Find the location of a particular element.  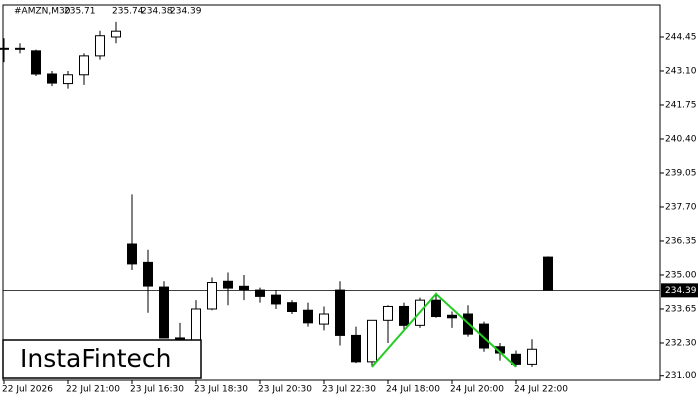

header-close: 234.39 is located at coordinates (186, 12).